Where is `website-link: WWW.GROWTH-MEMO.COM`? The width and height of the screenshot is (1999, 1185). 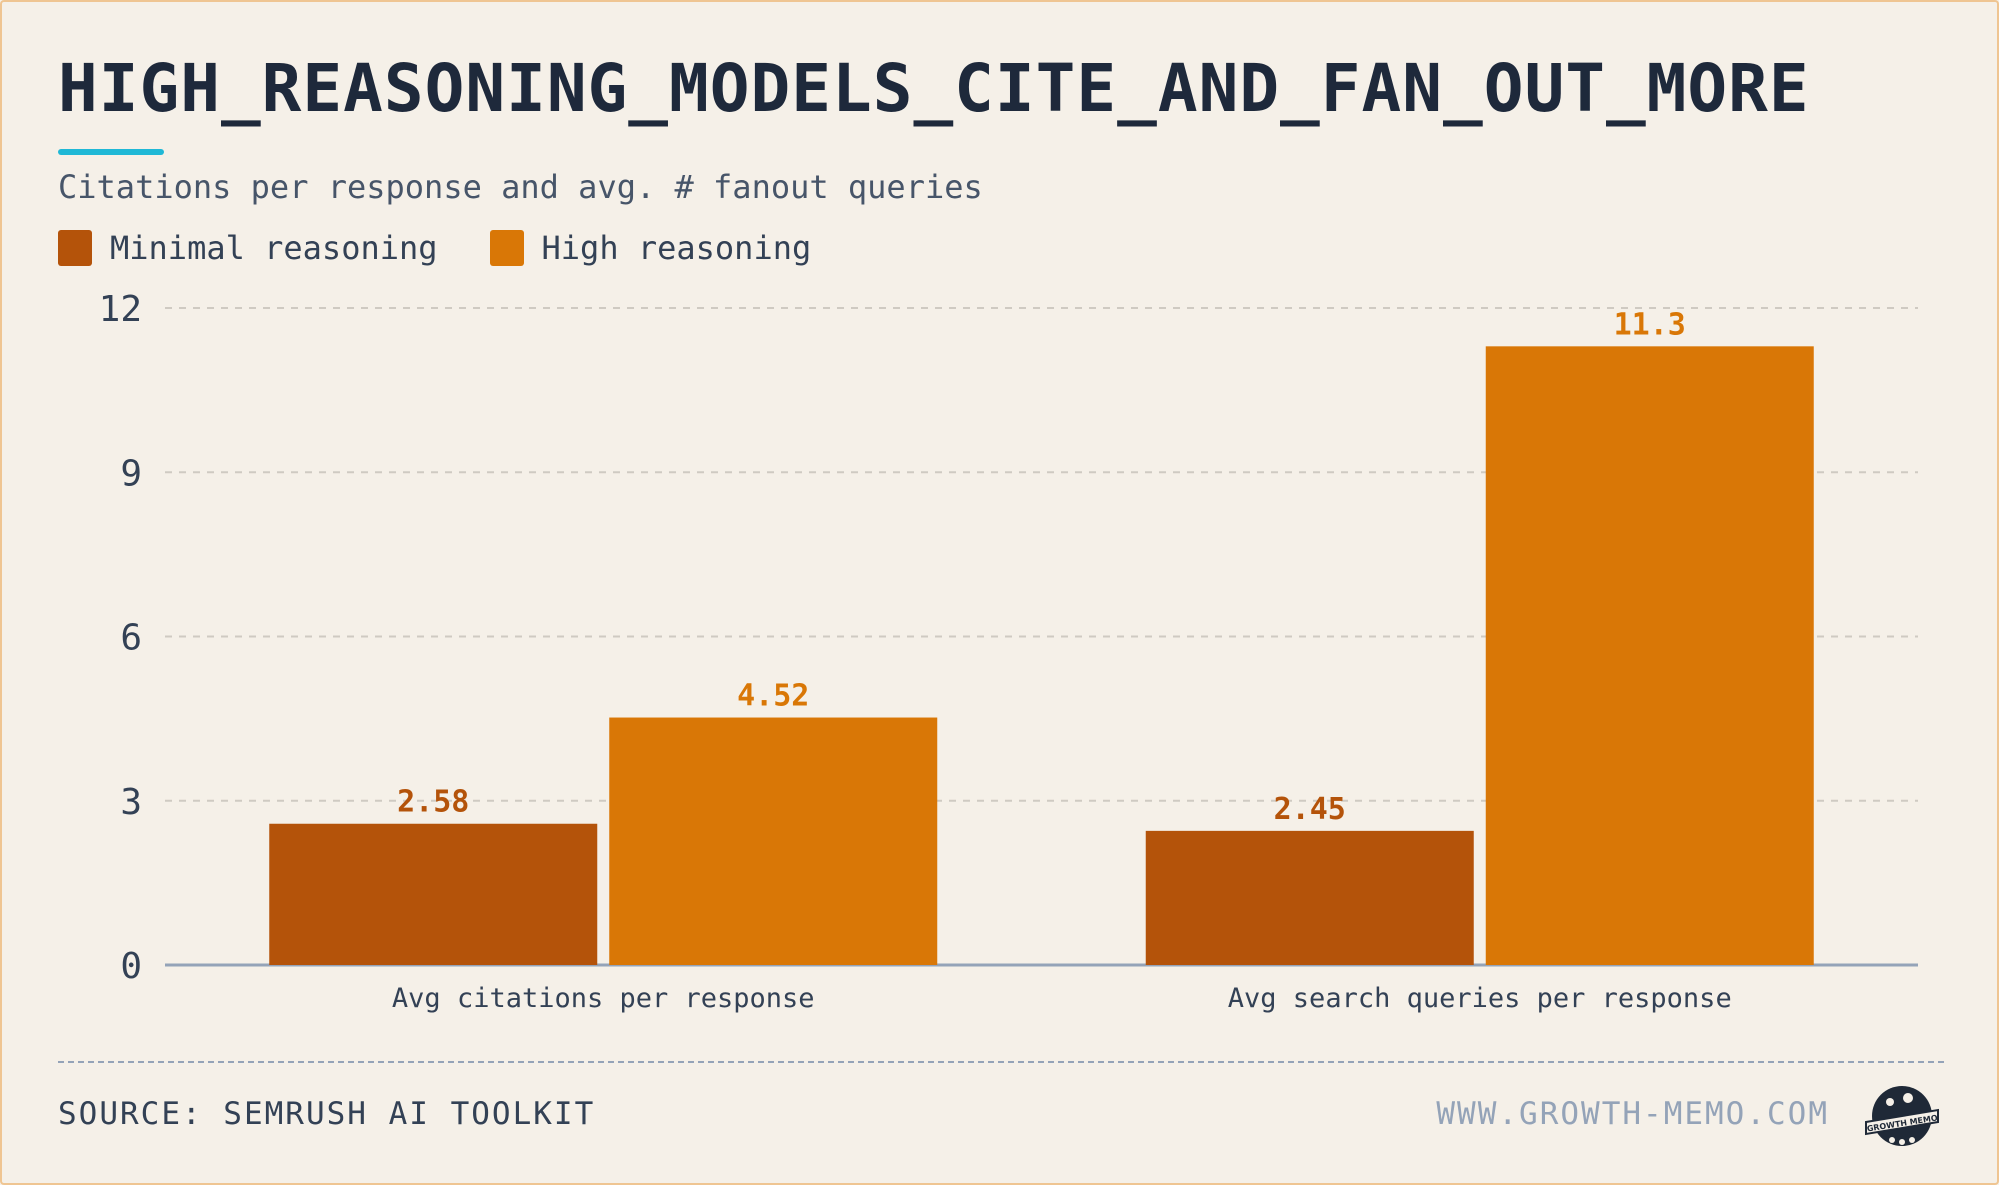 website-link: WWW.GROWTH-MEMO.COM is located at coordinates (1632, 1114).